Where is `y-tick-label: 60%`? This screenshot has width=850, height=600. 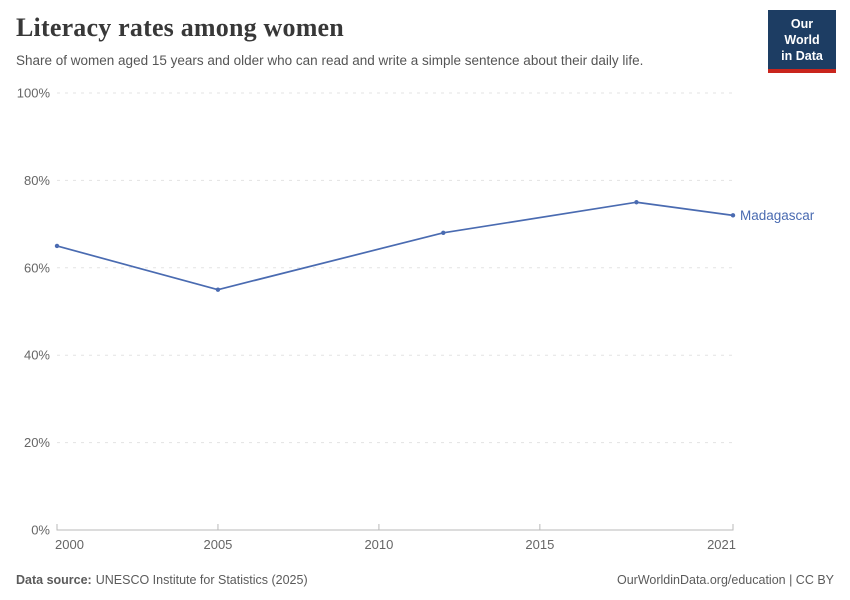 y-tick-label: 60% is located at coordinates (37, 267).